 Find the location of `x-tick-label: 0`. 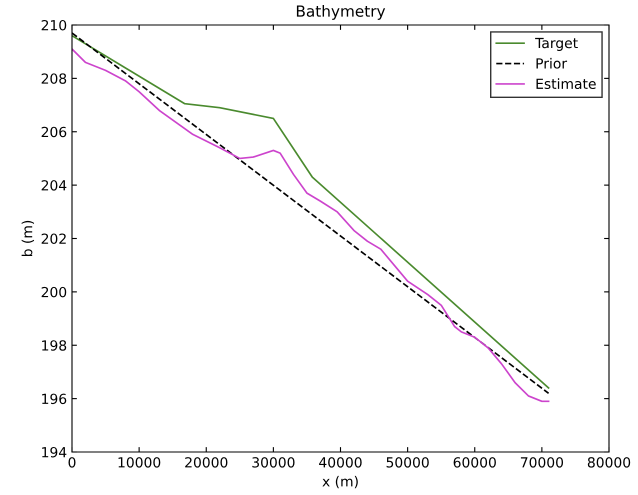

x-tick-label: 0 is located at coordinates (72, 462).